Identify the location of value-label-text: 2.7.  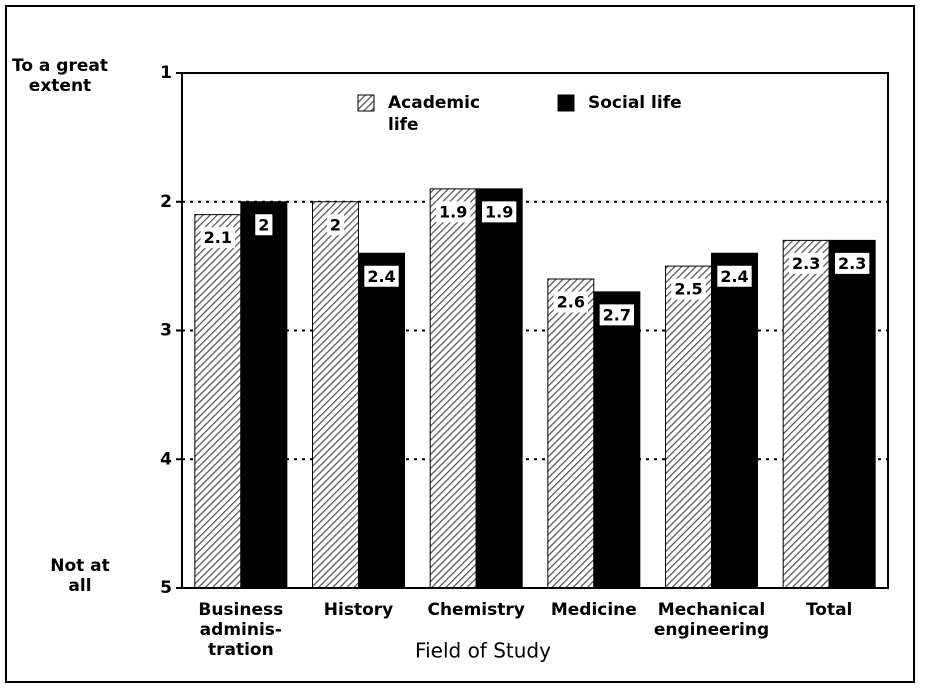
(617, 314).